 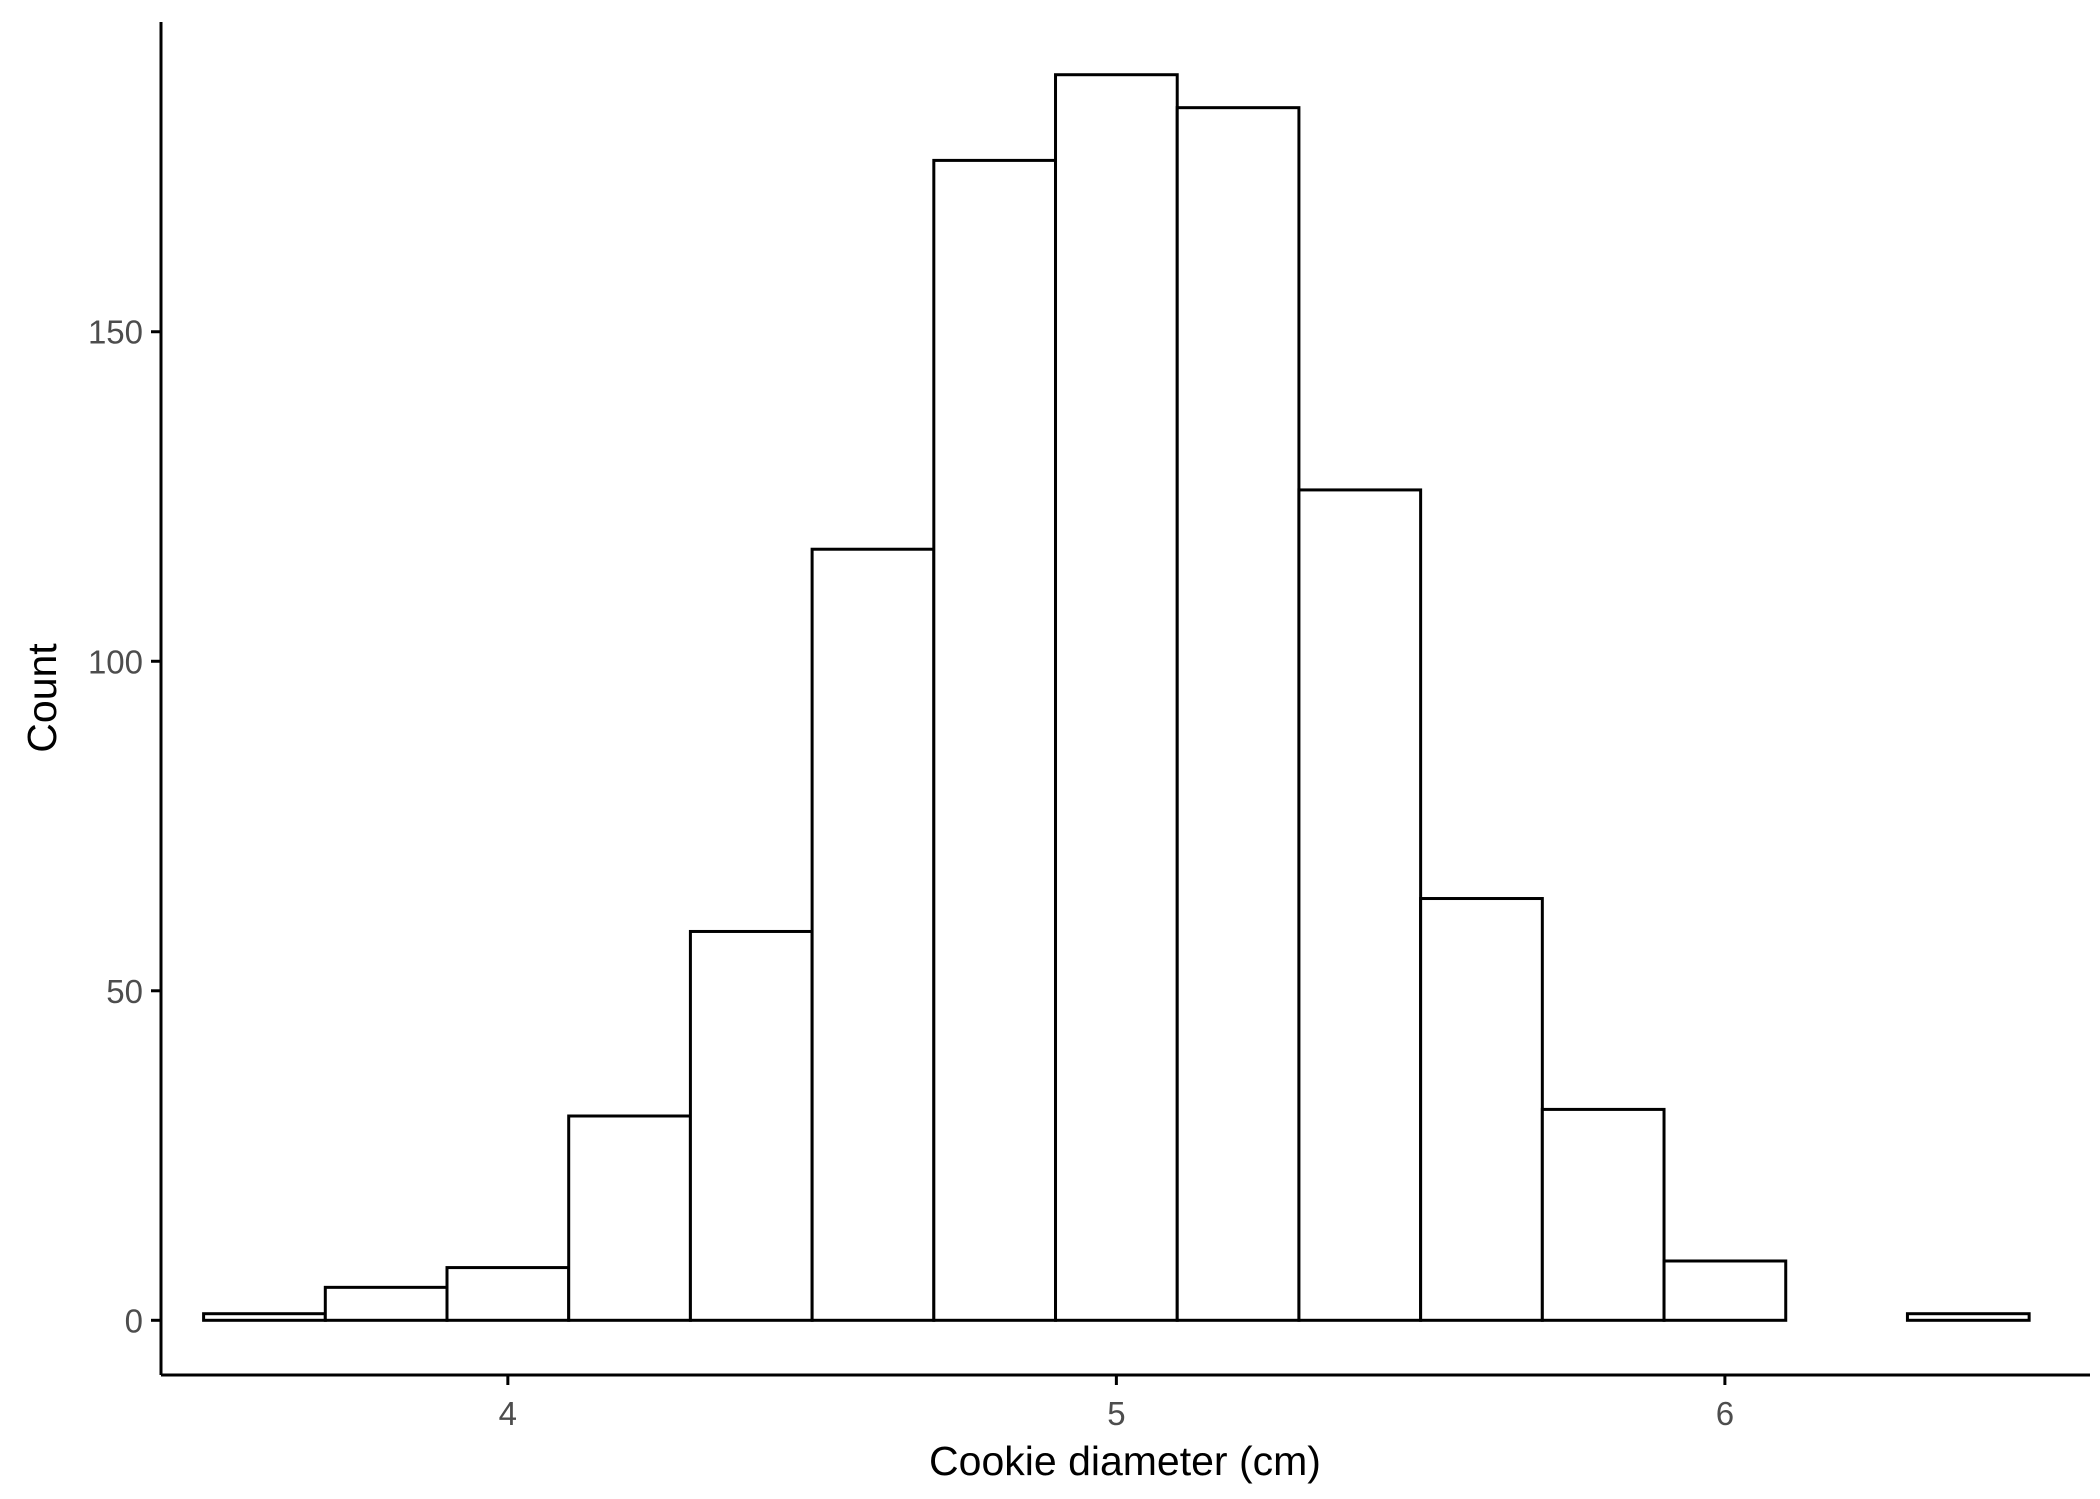 What do you see at coordinates (1725, 1413) in the screenshot?
I see `x-tick-label: 6` at bounding box center [1725, 1413].